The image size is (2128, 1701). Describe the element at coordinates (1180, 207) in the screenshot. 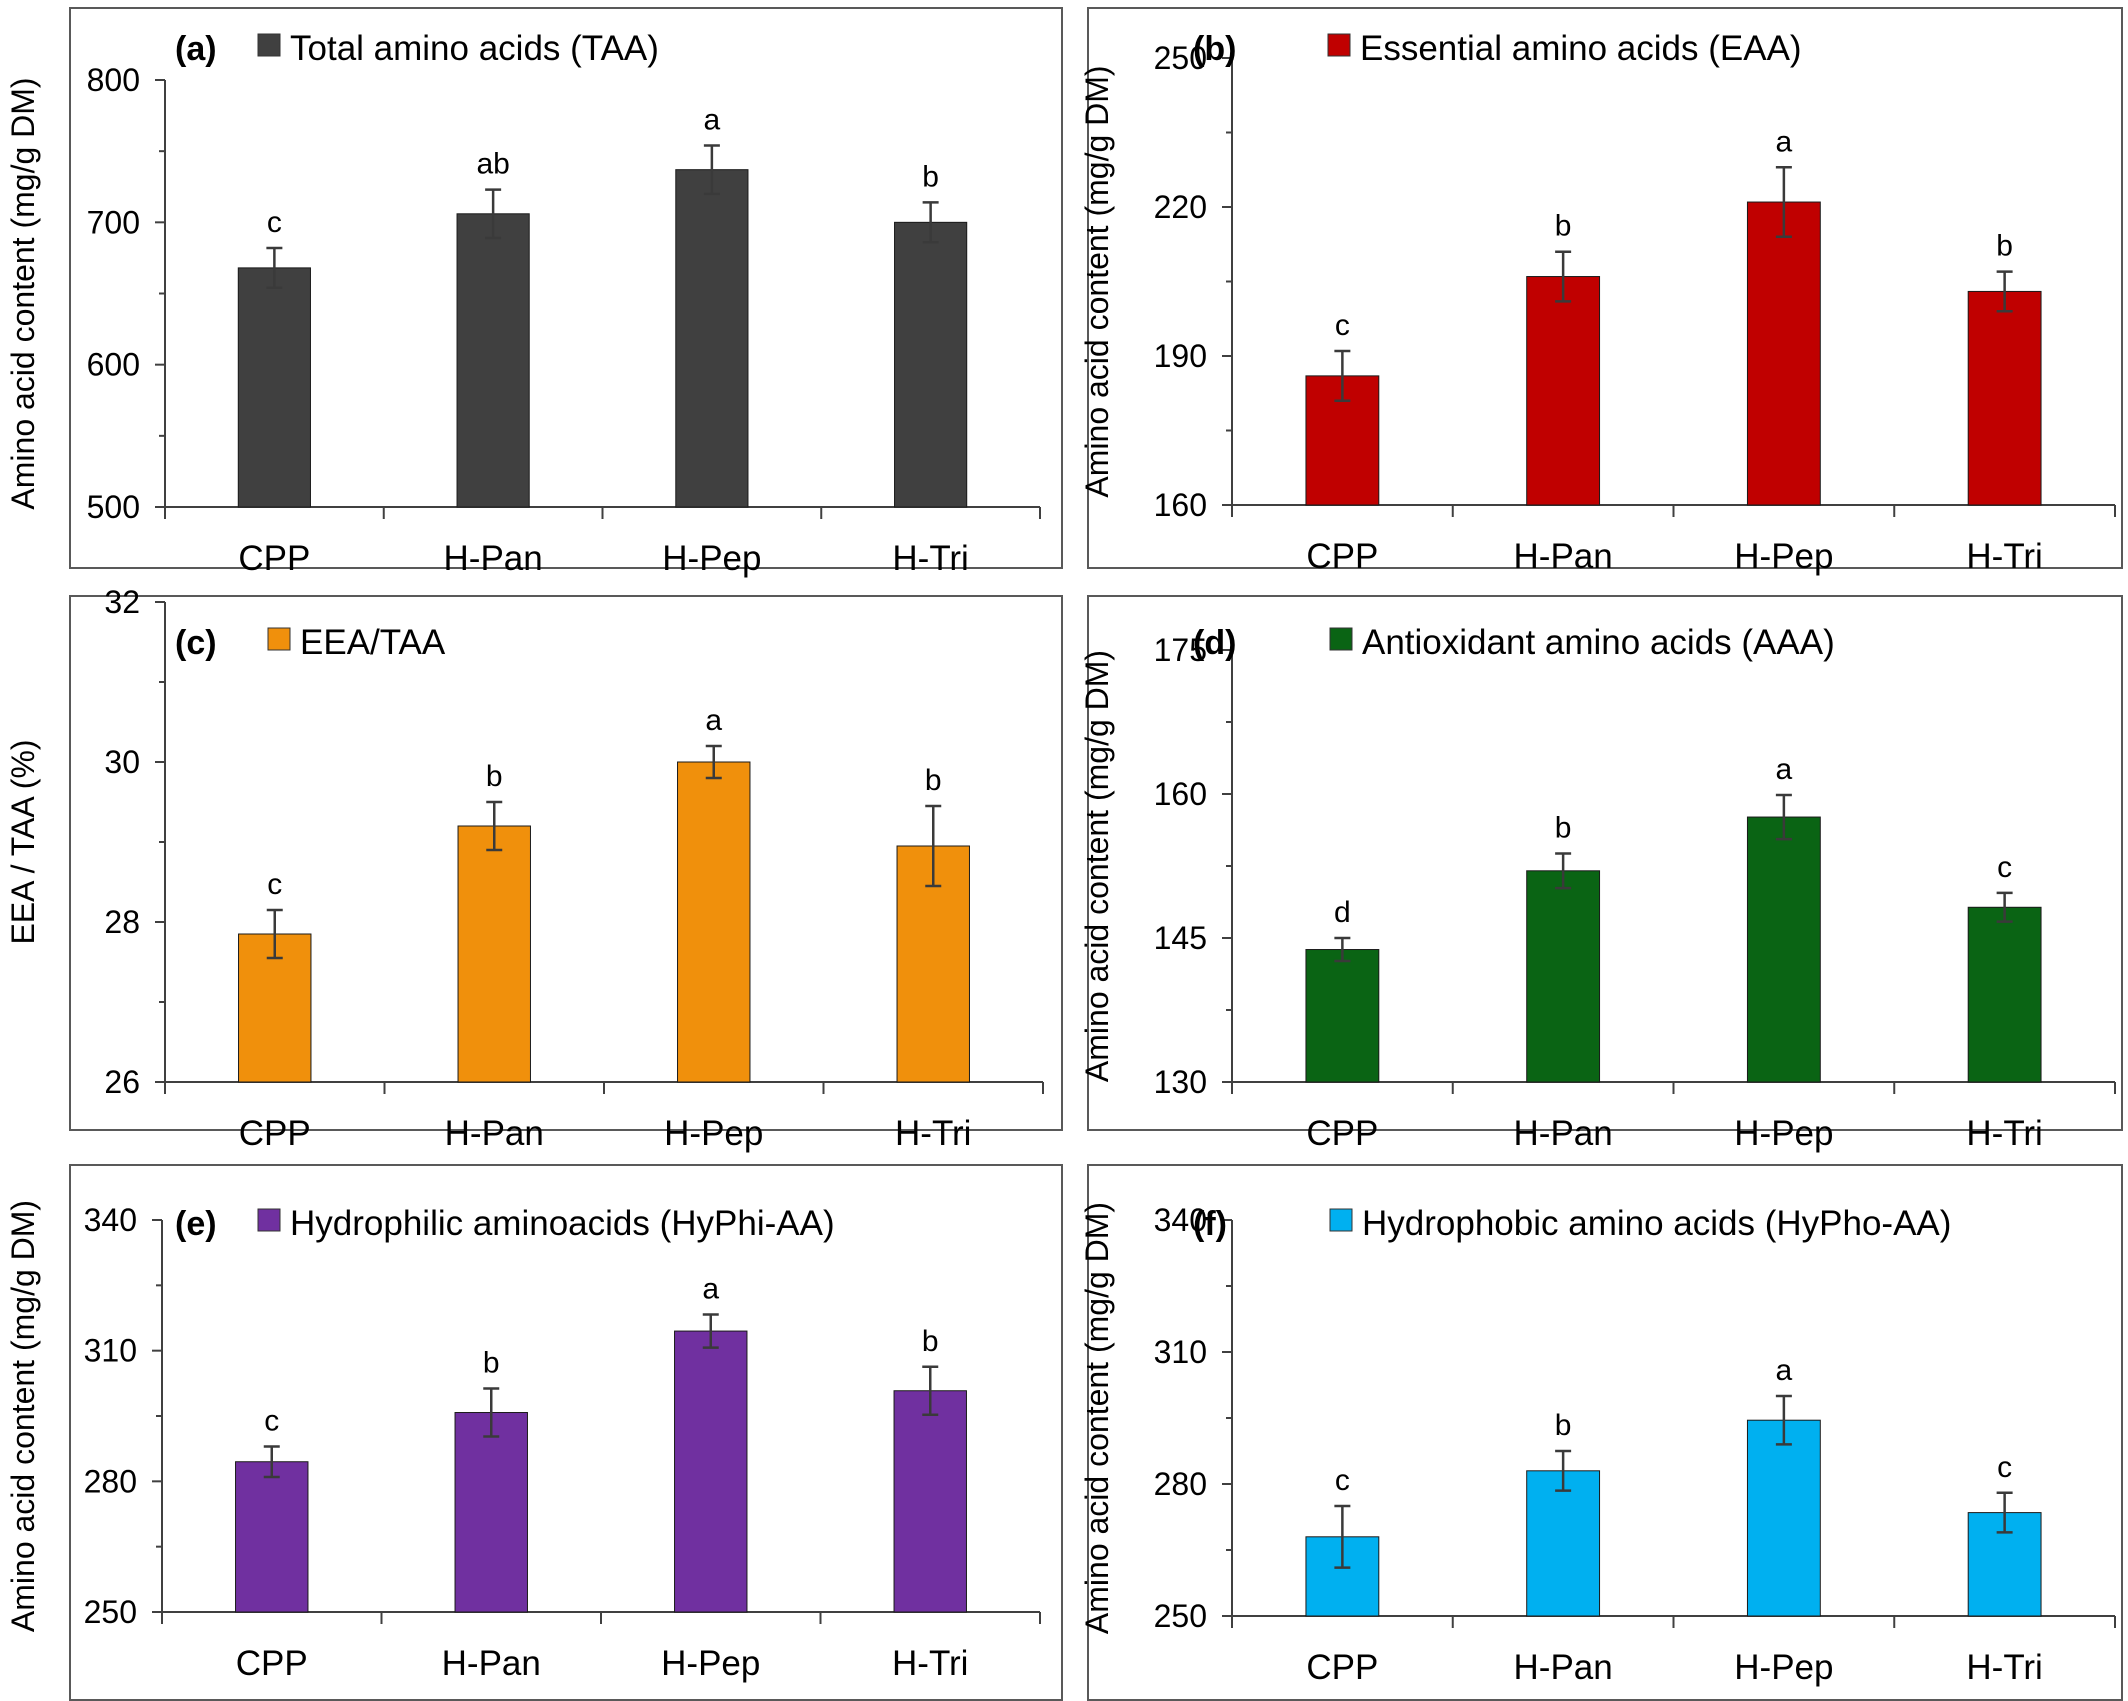

I see `y-tick-label: 220` at that location.